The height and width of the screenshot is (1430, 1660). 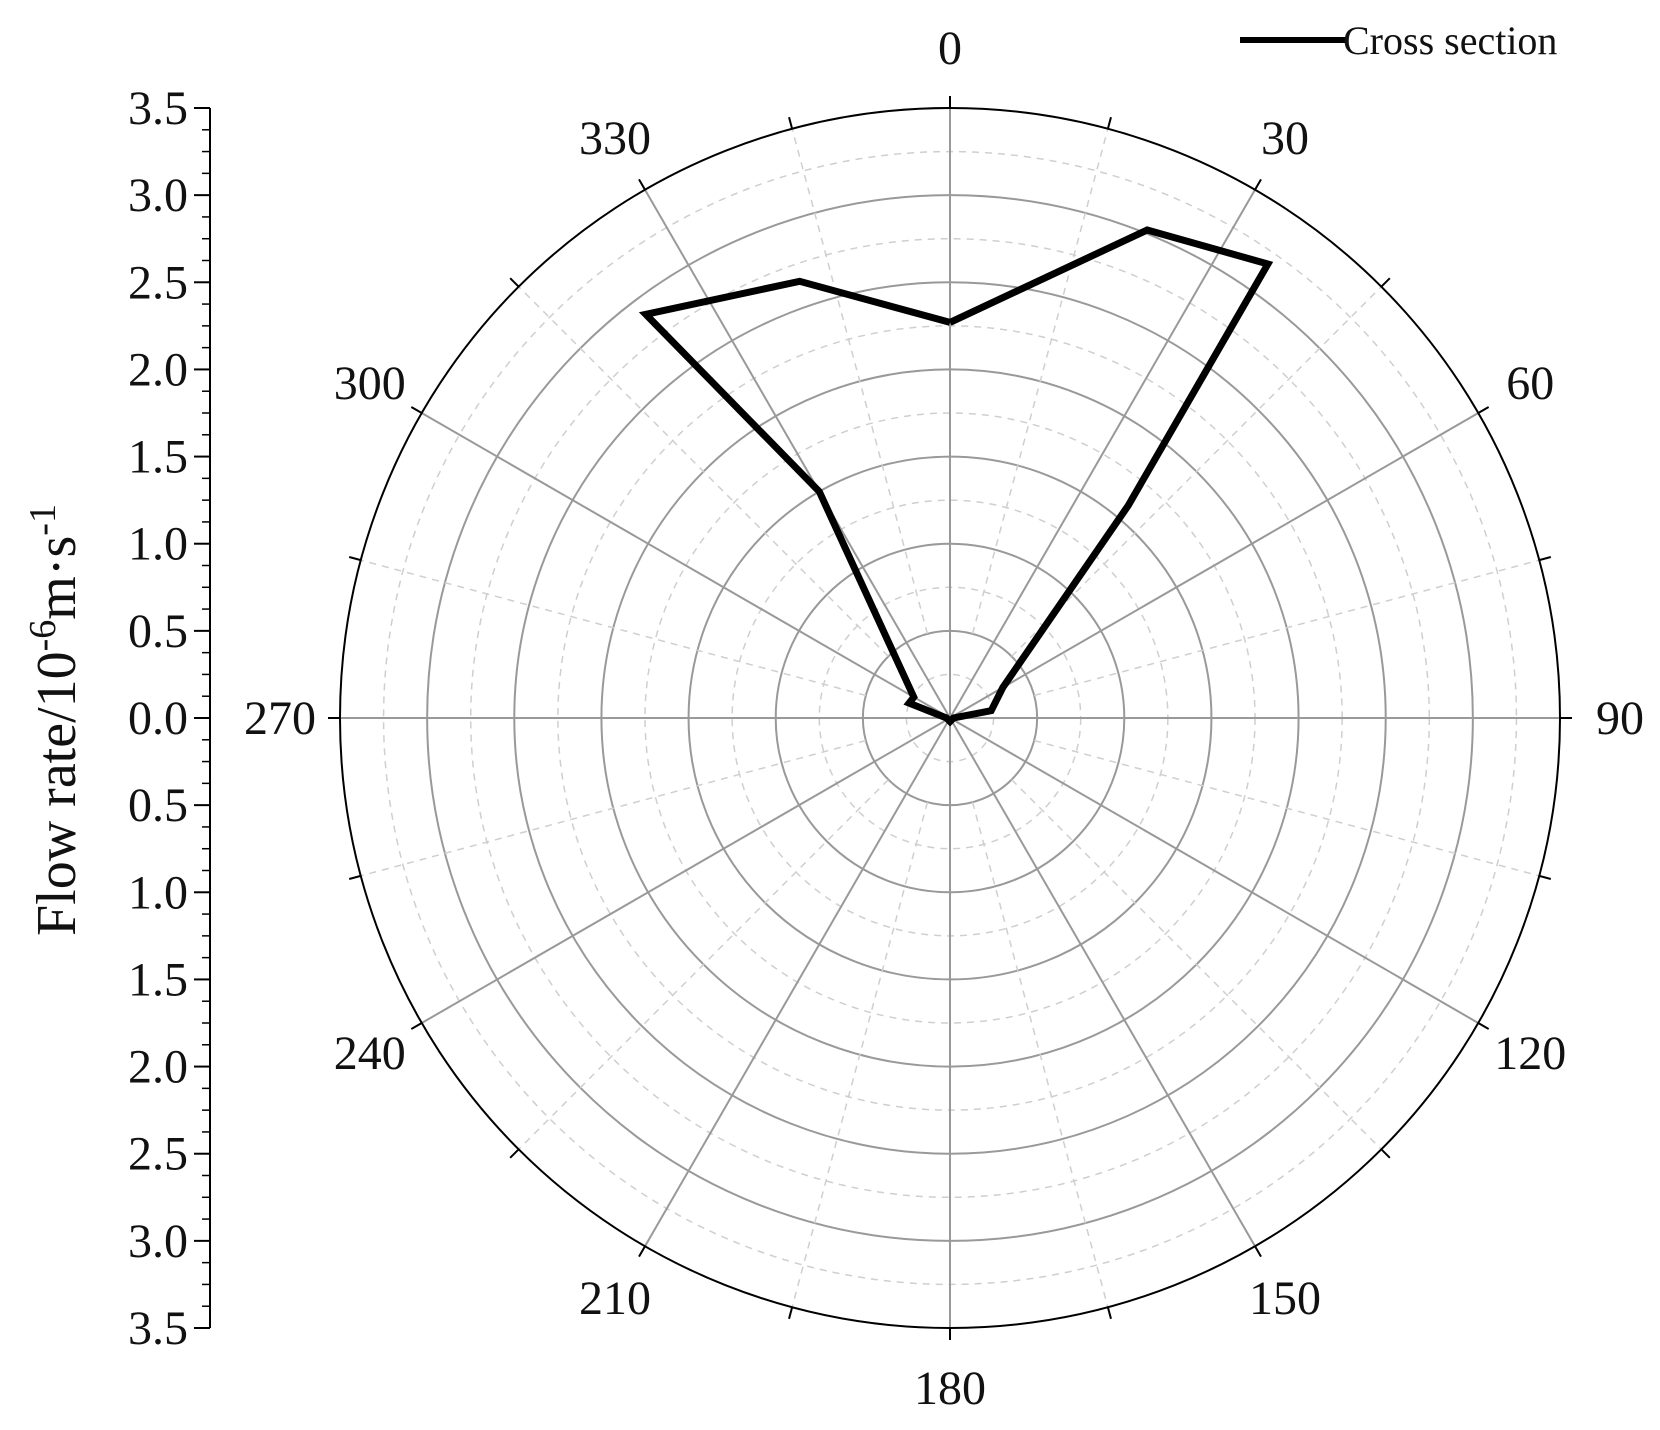 What do you see at coordinates (43, 636) in the screenshot?
I see `y-axis-label-sup1: -6` at bounding box center [43, 636].